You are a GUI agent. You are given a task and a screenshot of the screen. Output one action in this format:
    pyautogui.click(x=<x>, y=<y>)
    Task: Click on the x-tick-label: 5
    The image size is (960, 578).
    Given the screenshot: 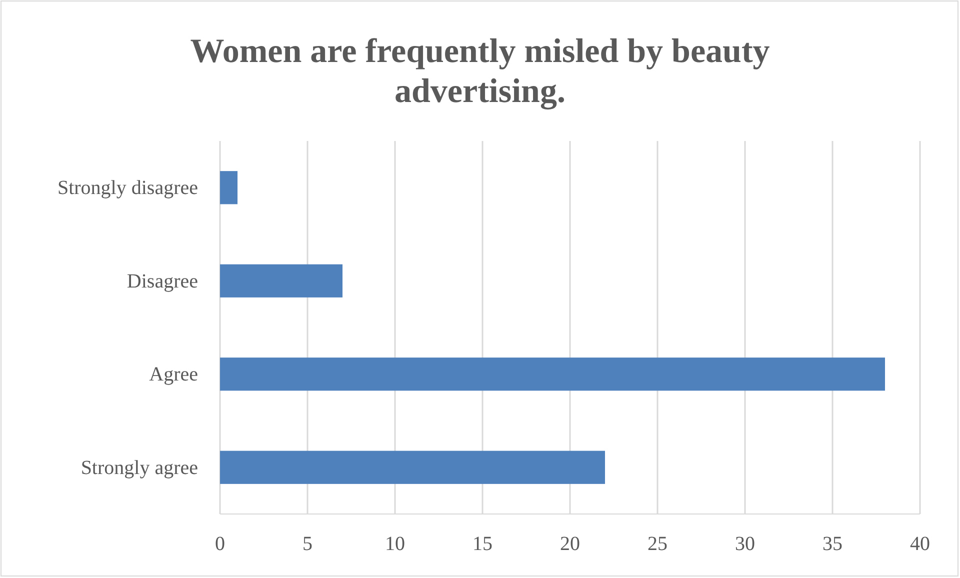 What is the action you would take?
    pyautogui.click(x=307, y=544)
    